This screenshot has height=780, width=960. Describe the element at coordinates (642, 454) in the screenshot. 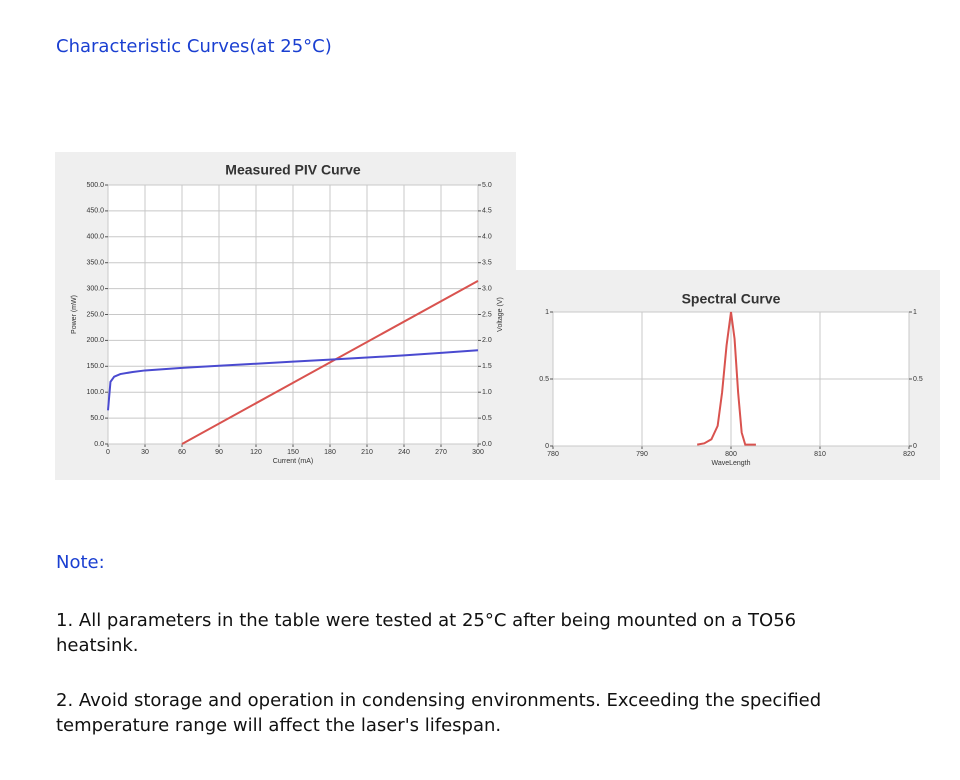

I see `x-tick-label: 790` at that location.